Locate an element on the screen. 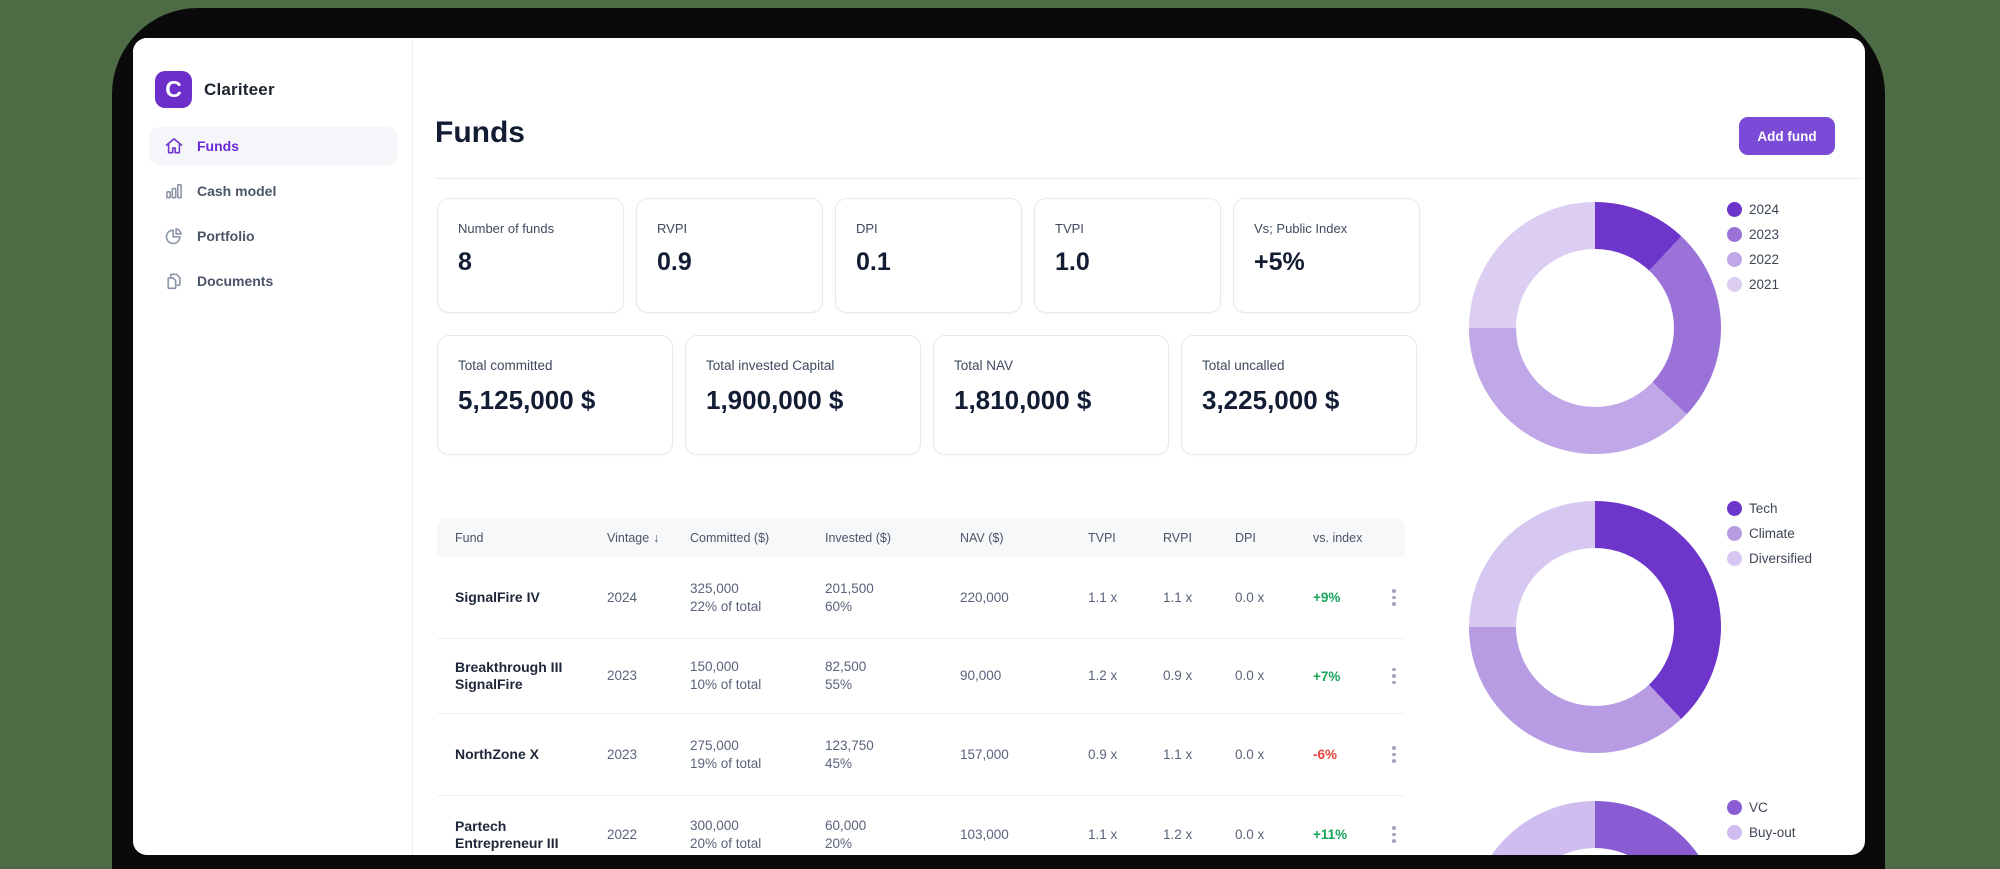 The height and width of the screenshot is (869, 2000). rvpi-cell: 0.9 x is located at coordinates (1178, 676).